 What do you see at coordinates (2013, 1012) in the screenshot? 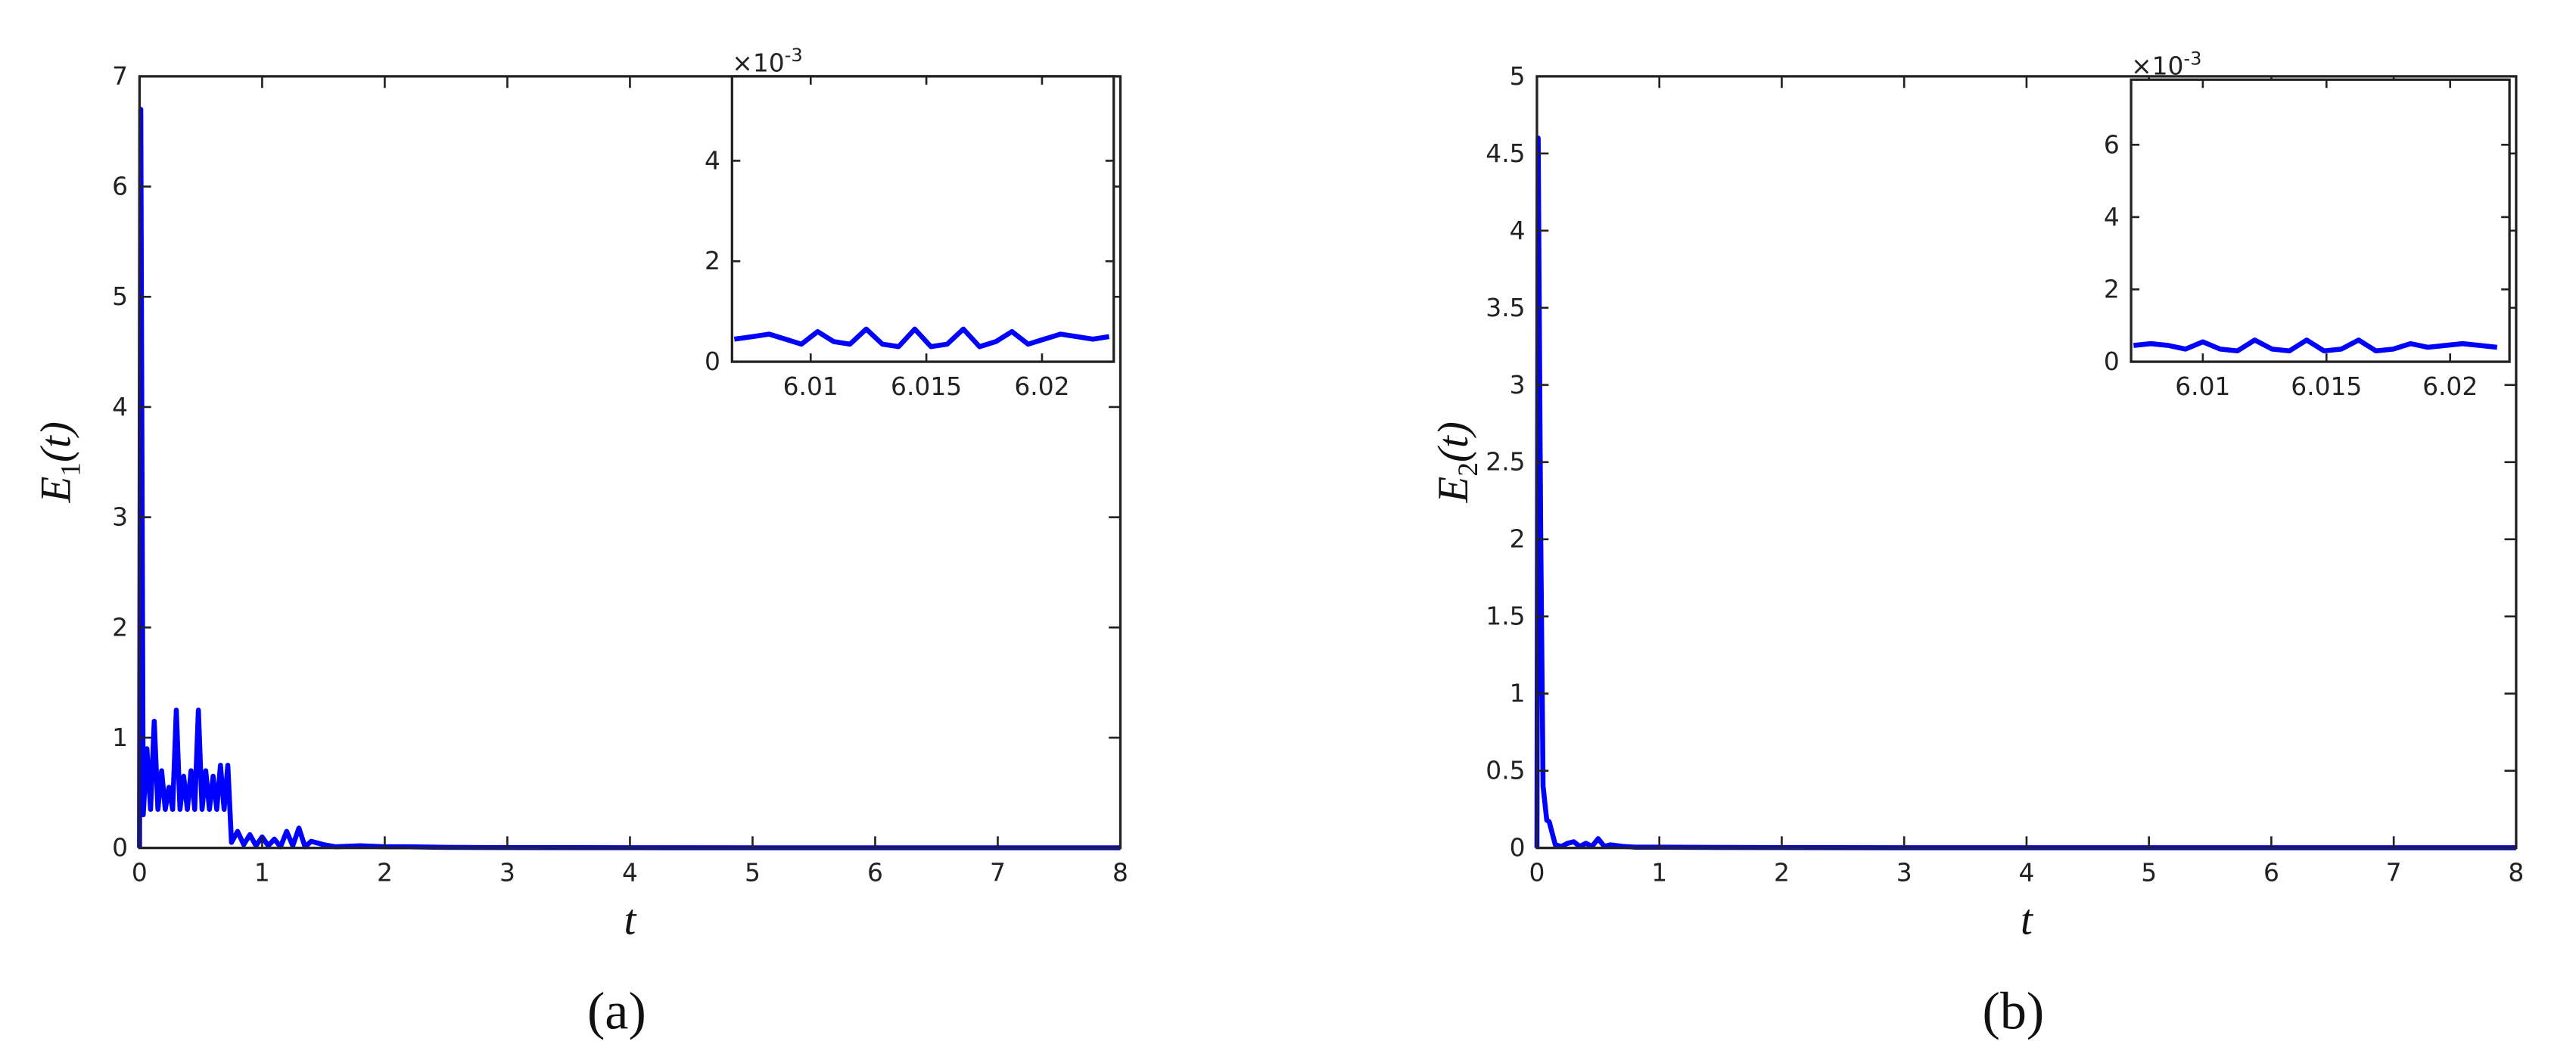
I see `caption: (b)` at bounding box center [2013, 1012].